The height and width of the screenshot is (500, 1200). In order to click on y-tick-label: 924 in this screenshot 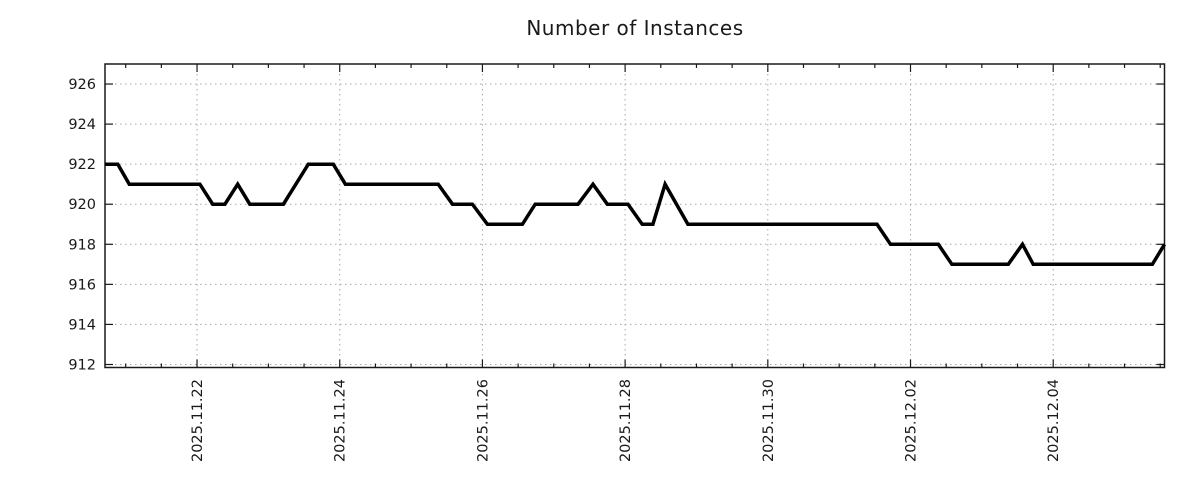, I will do `click(82, 125)`.